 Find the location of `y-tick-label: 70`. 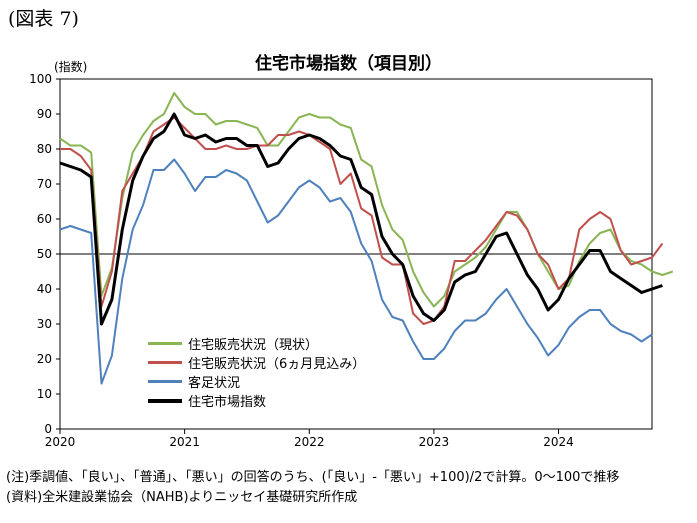

y-tick-label: 70 is located at coordinates (44, 184).